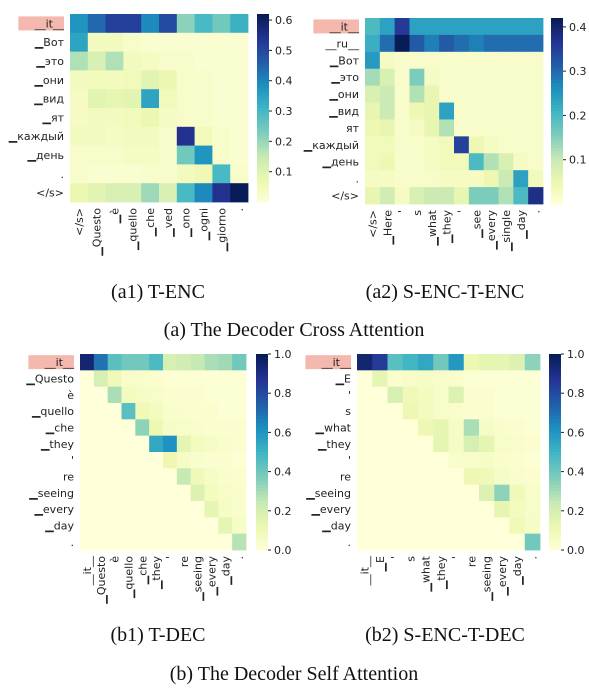  Describe the element at coordinates (52, 411) in the screenshot. I see `ytick-label: ▁quello` at that location.